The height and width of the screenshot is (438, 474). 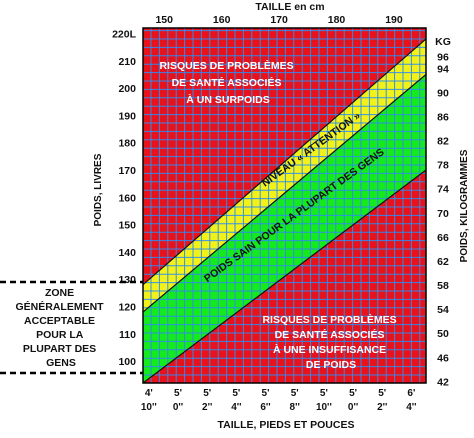 I want to click on top-tick-label: 160, so click(x=222, y=20).